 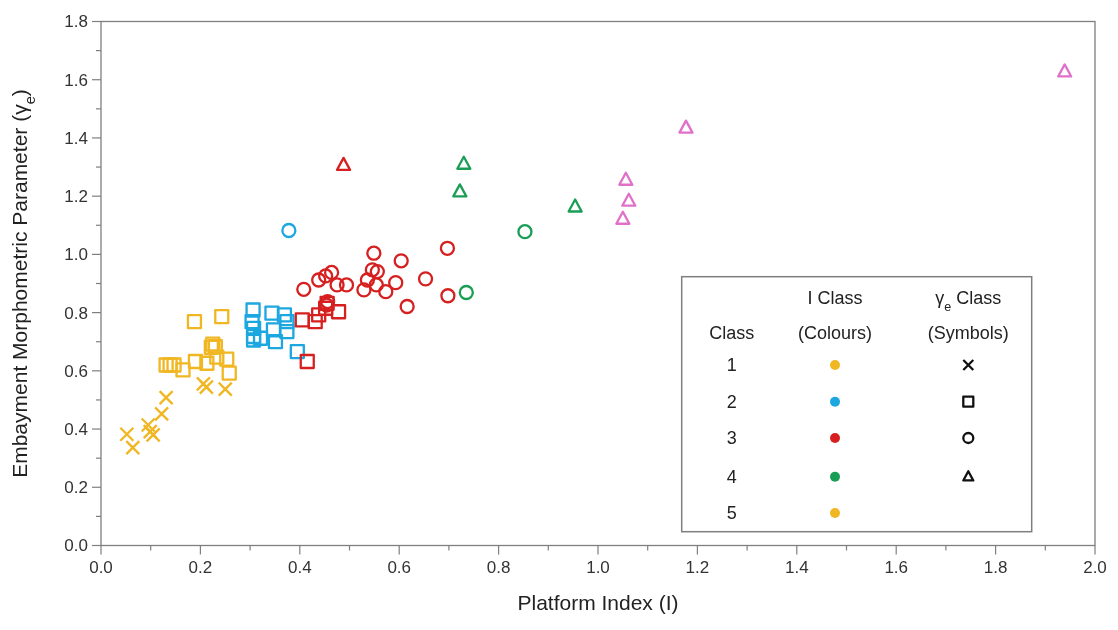 What do you see at coordinates (731, 402) in the screenshot?
I see `annotation: 2` at bounding box center [731, 402].